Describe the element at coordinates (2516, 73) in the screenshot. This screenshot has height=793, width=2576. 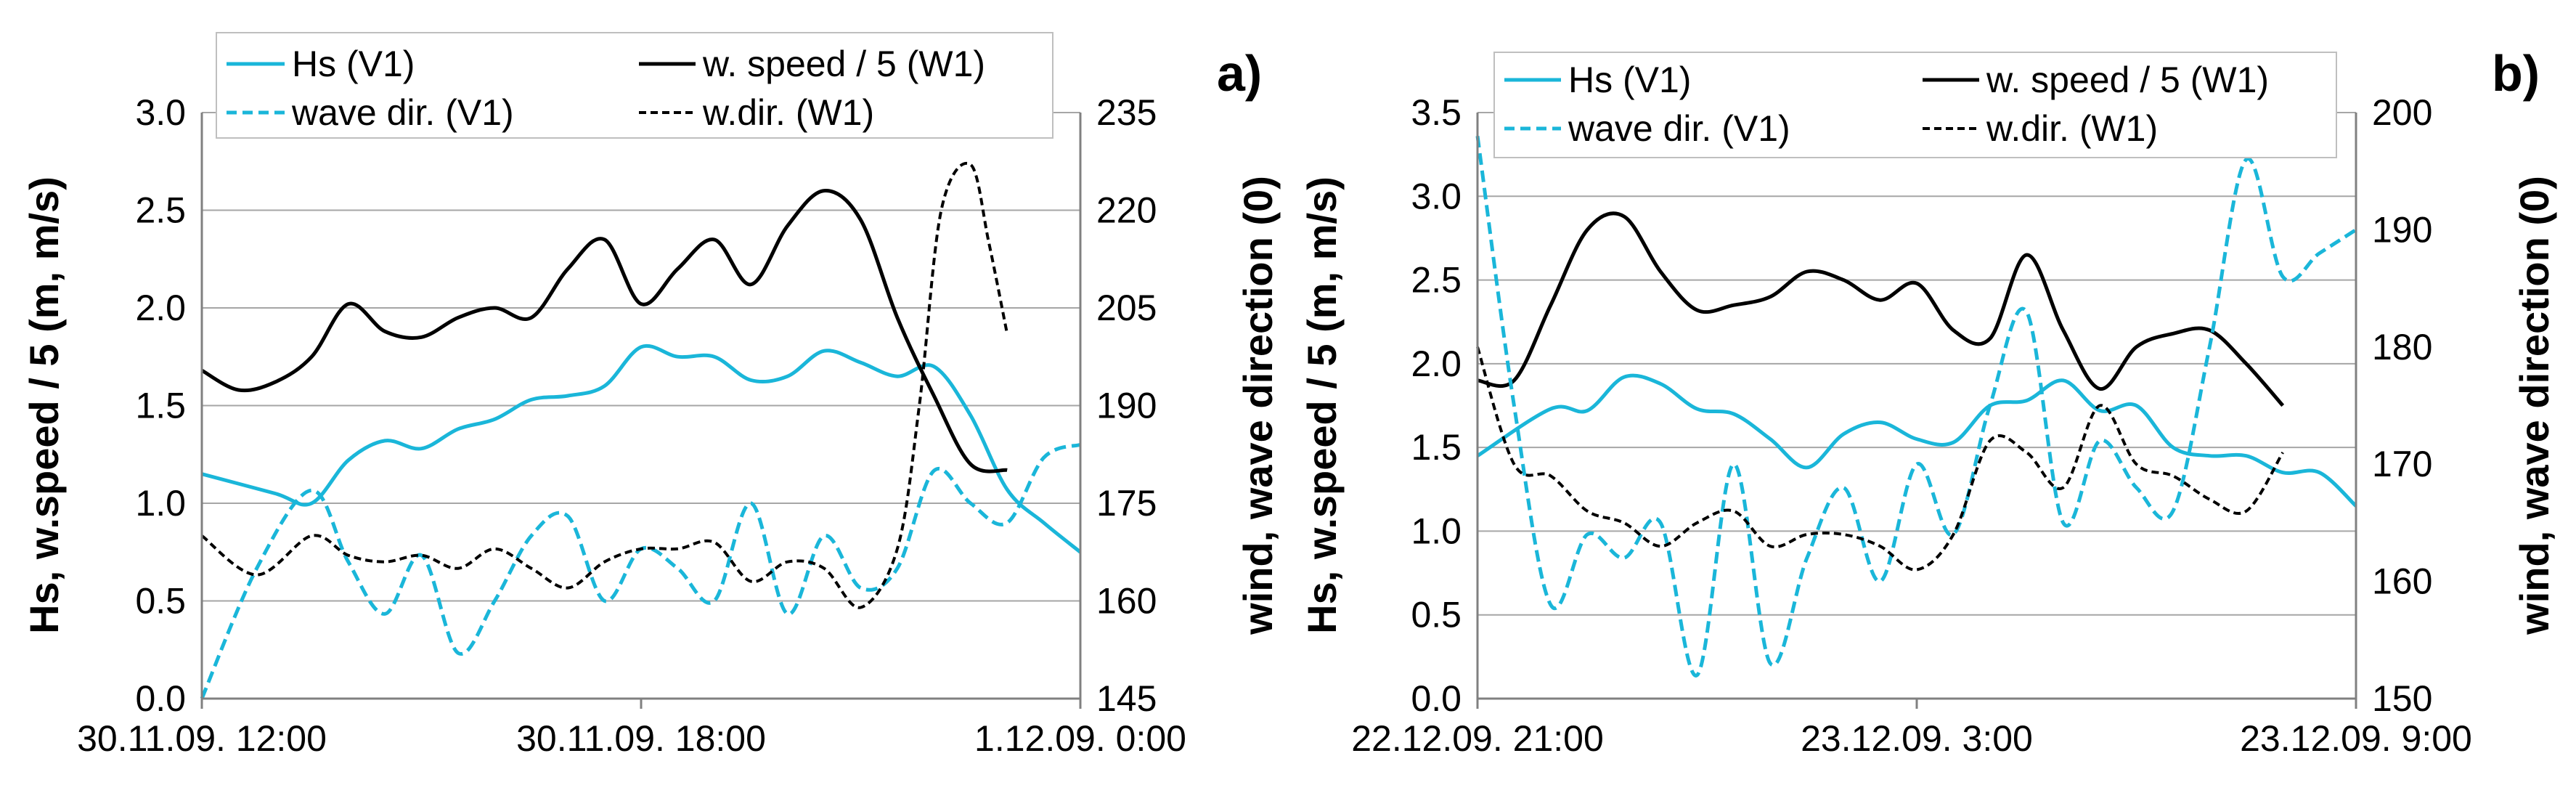
I see `panel-label-b: b)` at that location.